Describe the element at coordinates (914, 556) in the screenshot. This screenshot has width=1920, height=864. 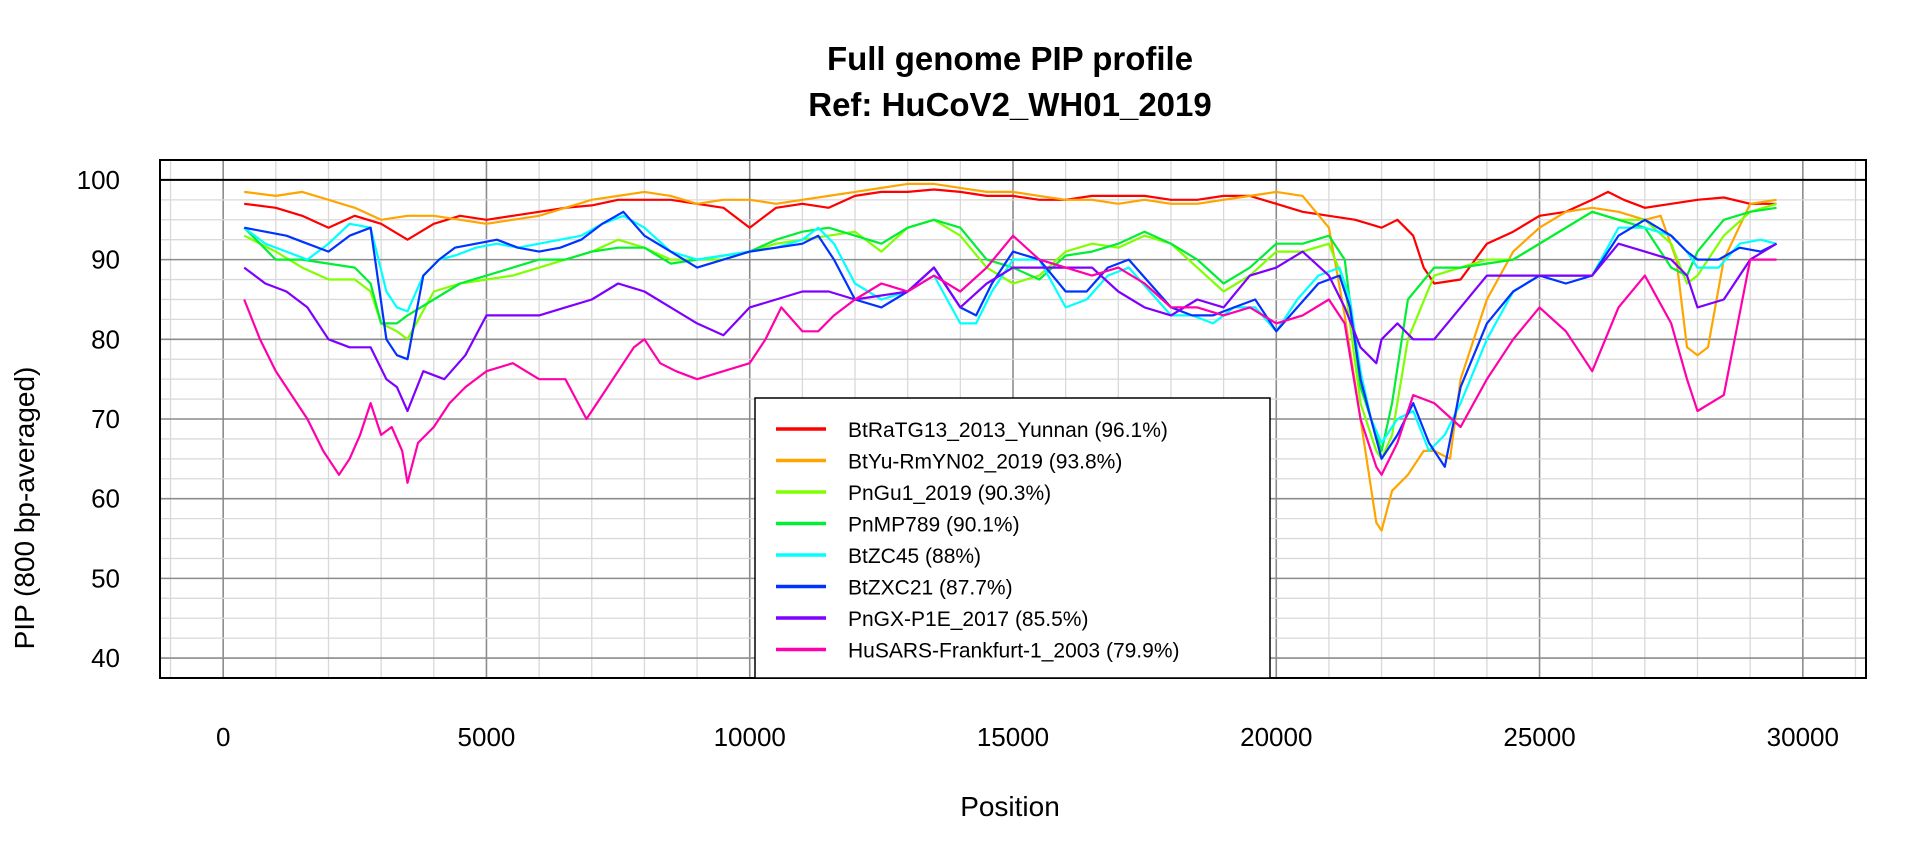
I see `legend-label: BtZC45 (88%)` at that location.